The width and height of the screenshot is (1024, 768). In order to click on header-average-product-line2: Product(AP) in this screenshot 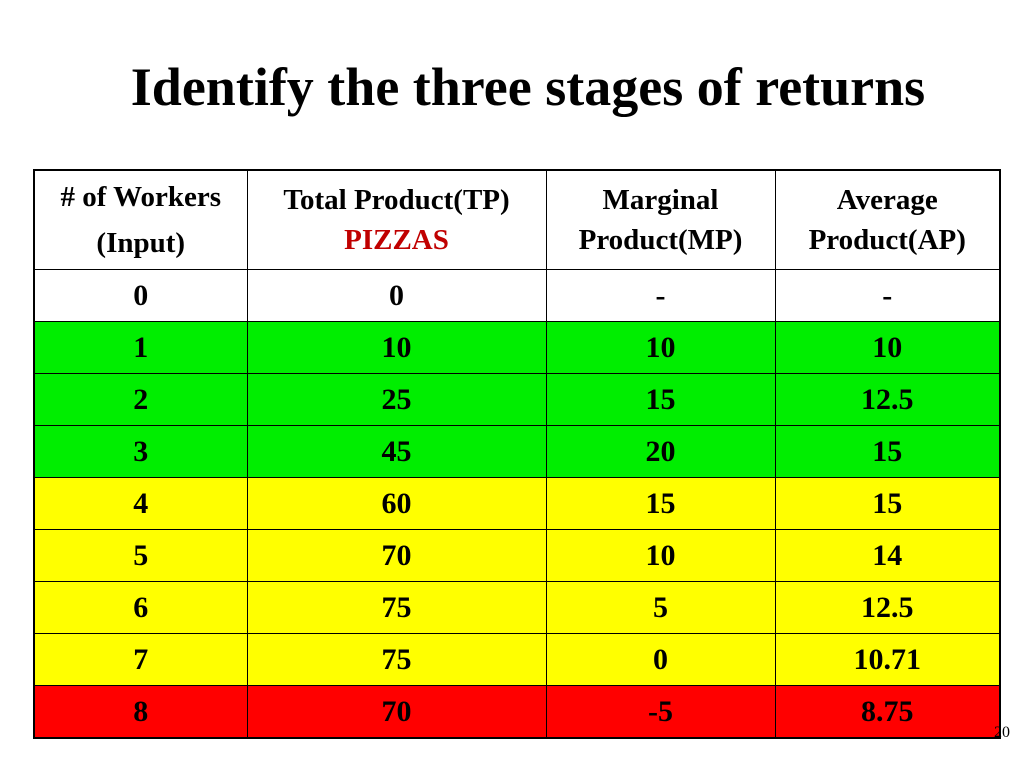, I will do `click(887, 240)`.